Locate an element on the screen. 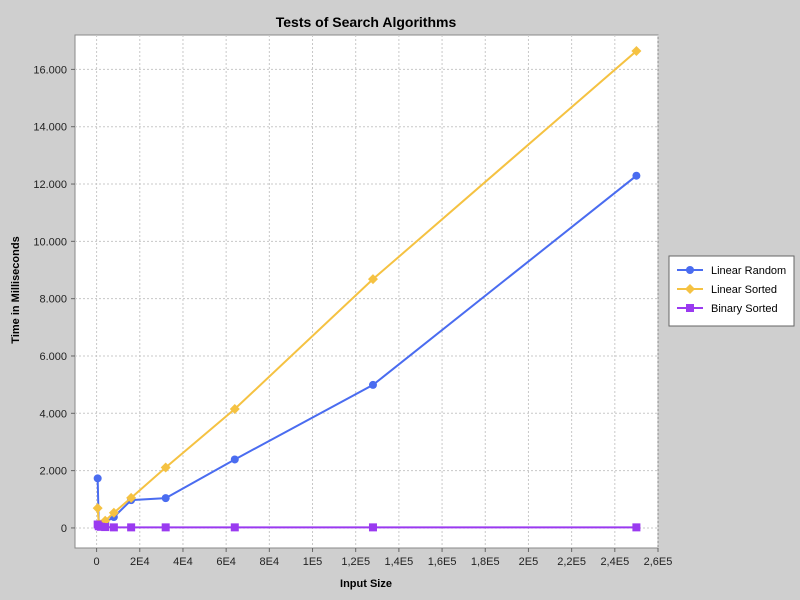 The width and height of the screenshot is (800, 600). chart-title: Tests of Search Algorithms is located at coordinates (366, 22).